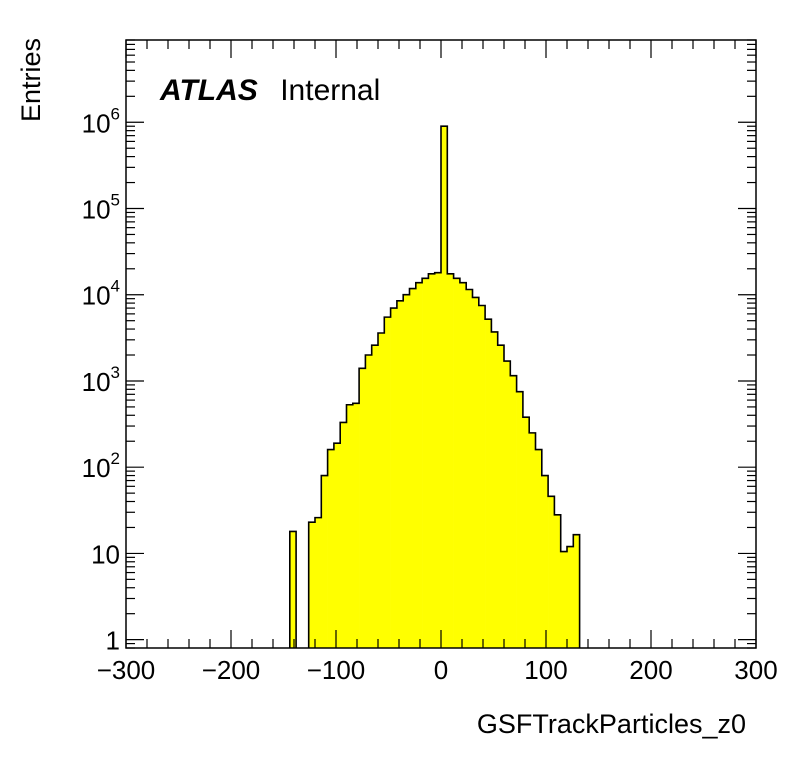 The width and height of the screenshot is (796, 772). What do you see at coordinates (650, 670) in the screenshot?
I see `x-tick-label: 200` at bounding box center [650, 670].